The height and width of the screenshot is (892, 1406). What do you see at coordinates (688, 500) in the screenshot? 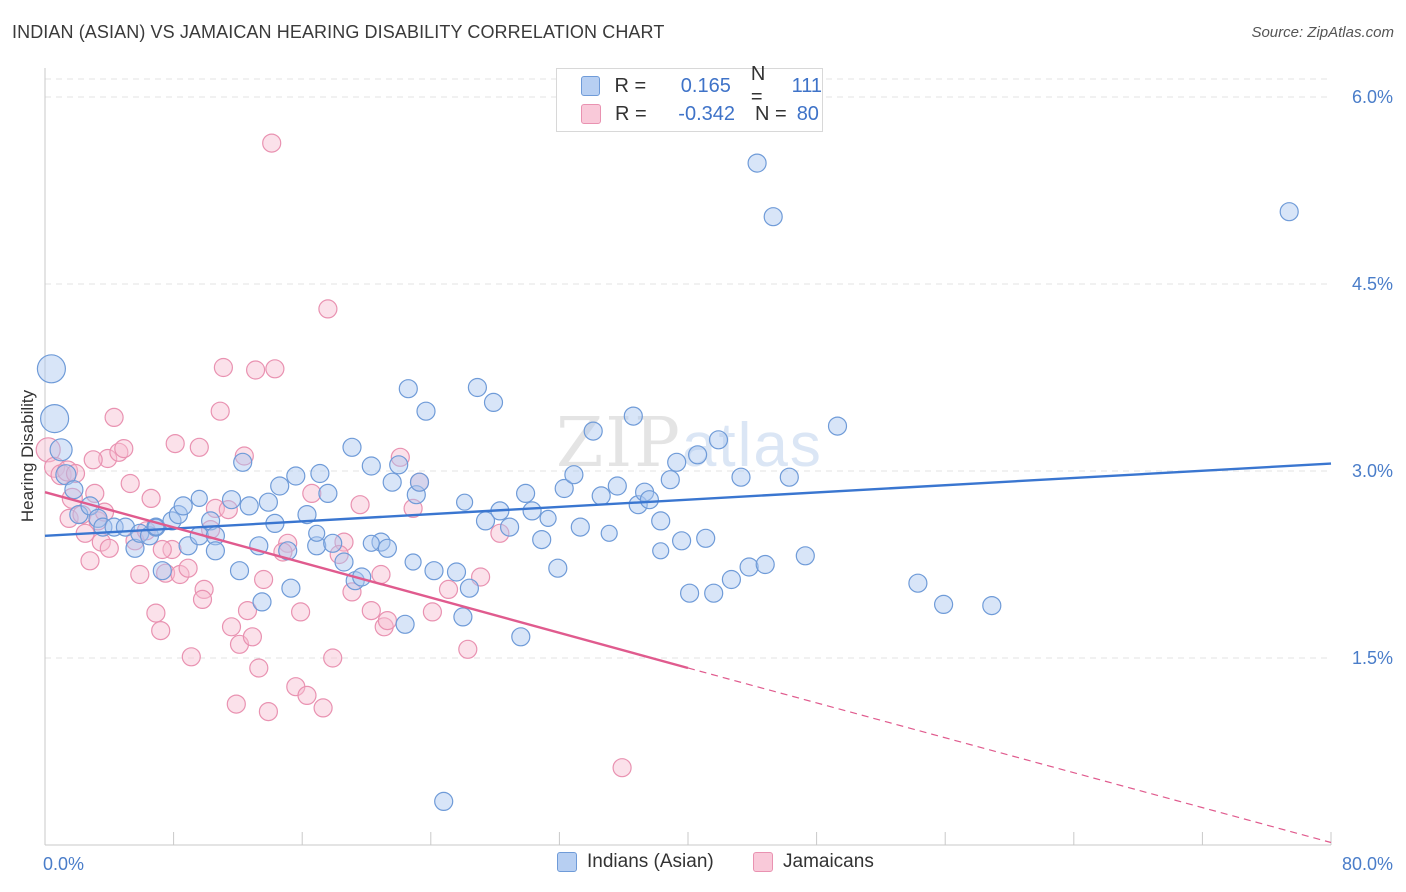
I see `trend-line-indians-asian` at bounding box center [688, 500].